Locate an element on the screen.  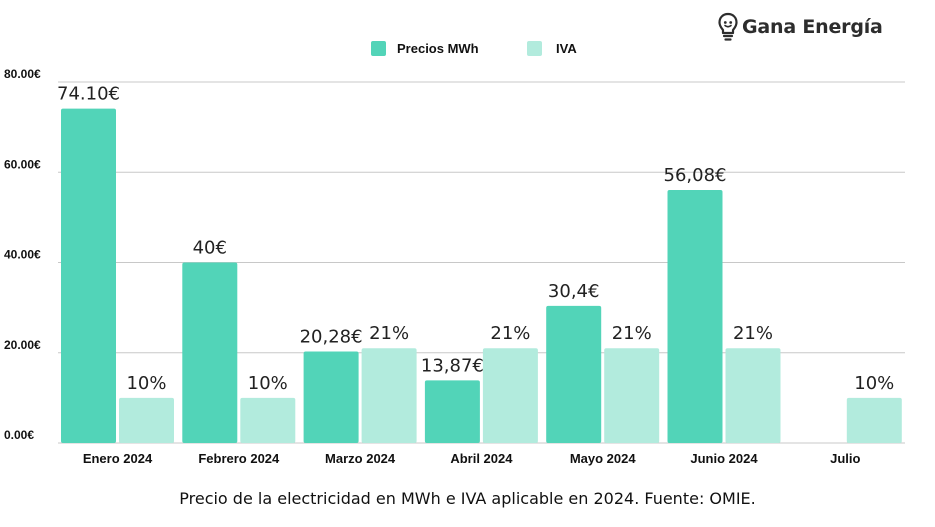
x-category-label: Marzo 2024 is located at coordinates (360, 458).